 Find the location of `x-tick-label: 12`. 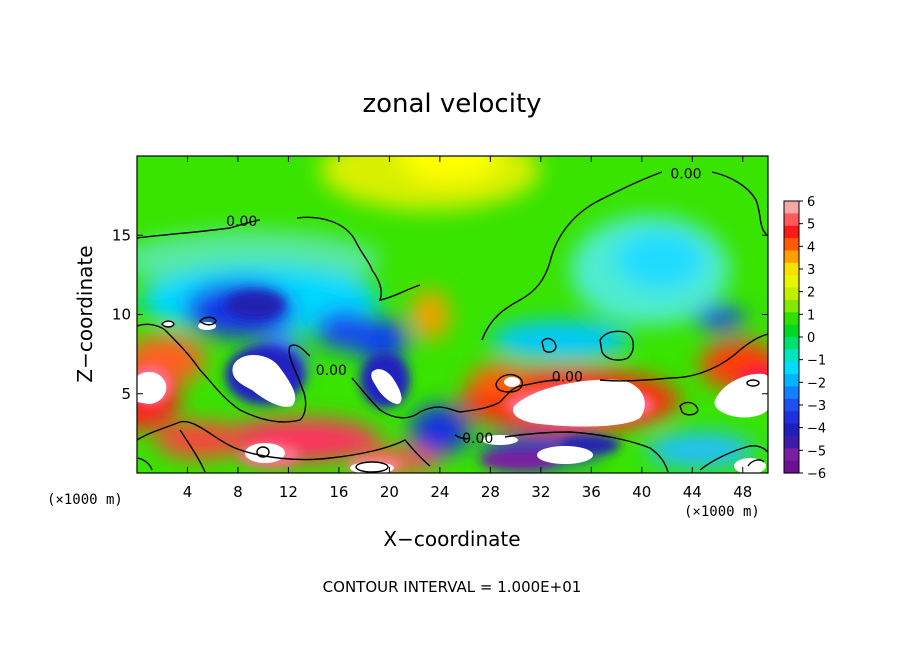

x-tick-label: 12 is located at coordinates (288, 492).